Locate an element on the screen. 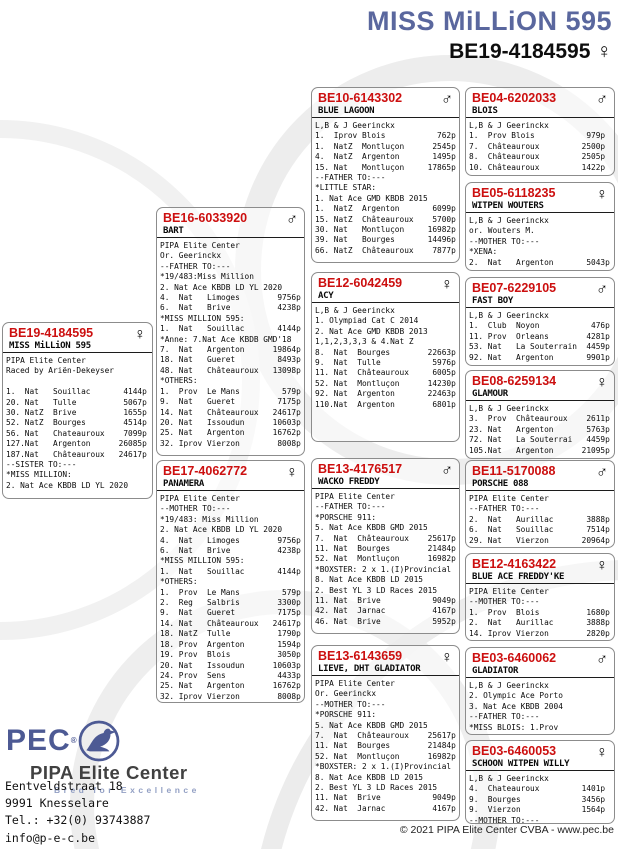 The width and height of the screenshot is (618, 849). achievement-line: 15. Nat Montluçon 17865p is located at coordinates (385, 167).